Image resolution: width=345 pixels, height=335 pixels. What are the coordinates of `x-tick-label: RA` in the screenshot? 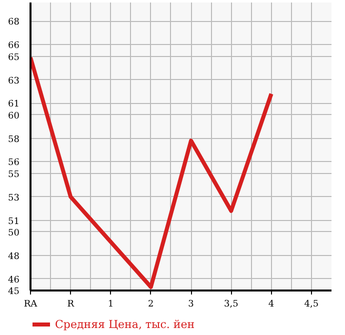 It's located at (31, 305).